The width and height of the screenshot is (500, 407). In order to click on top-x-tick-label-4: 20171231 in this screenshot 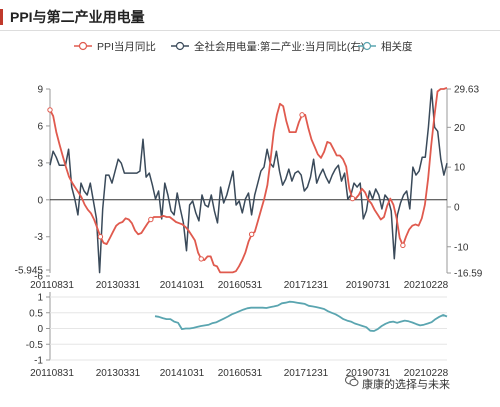, I will do `click(306, 285)`.